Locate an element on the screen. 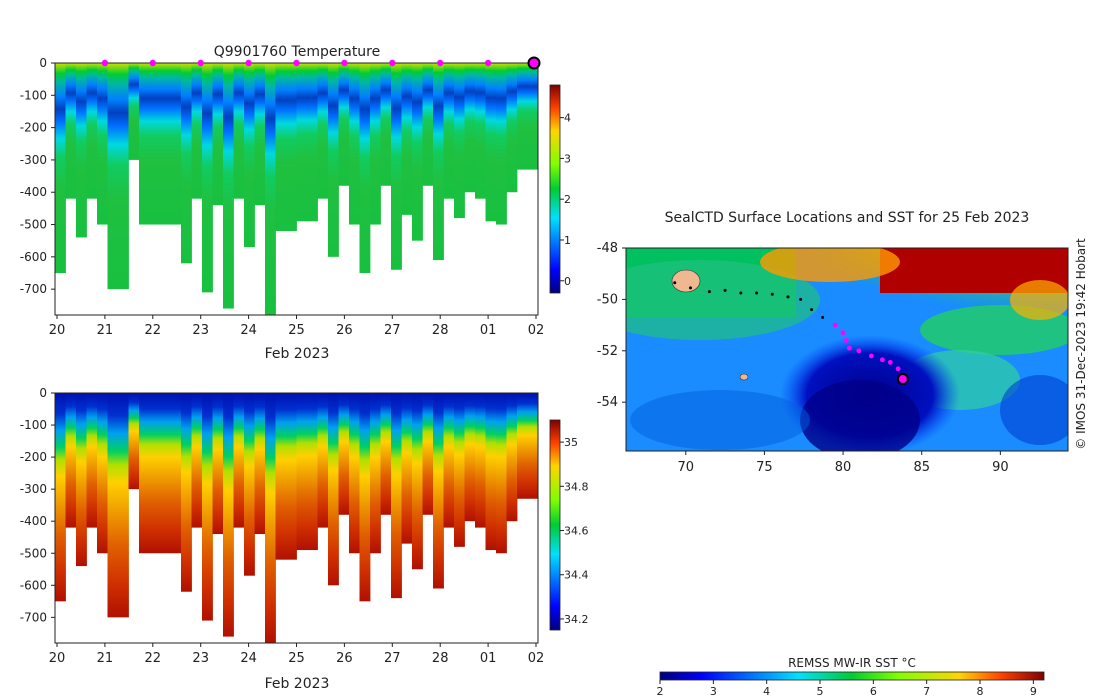  x-tick-label: 22 is located at coordinates (153, 330).